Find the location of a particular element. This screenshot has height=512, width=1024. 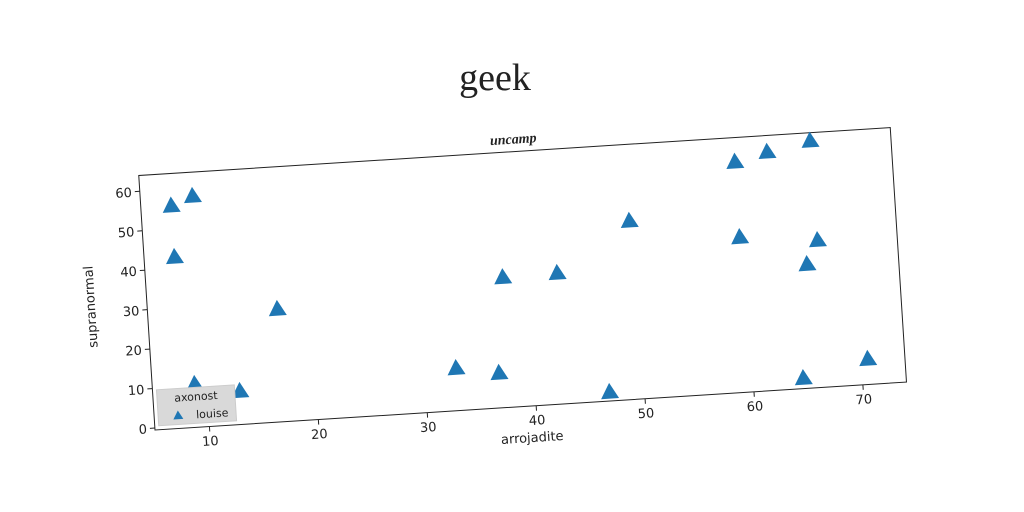

chart-subtitle: uncamp is located at coordinates (513, 140).